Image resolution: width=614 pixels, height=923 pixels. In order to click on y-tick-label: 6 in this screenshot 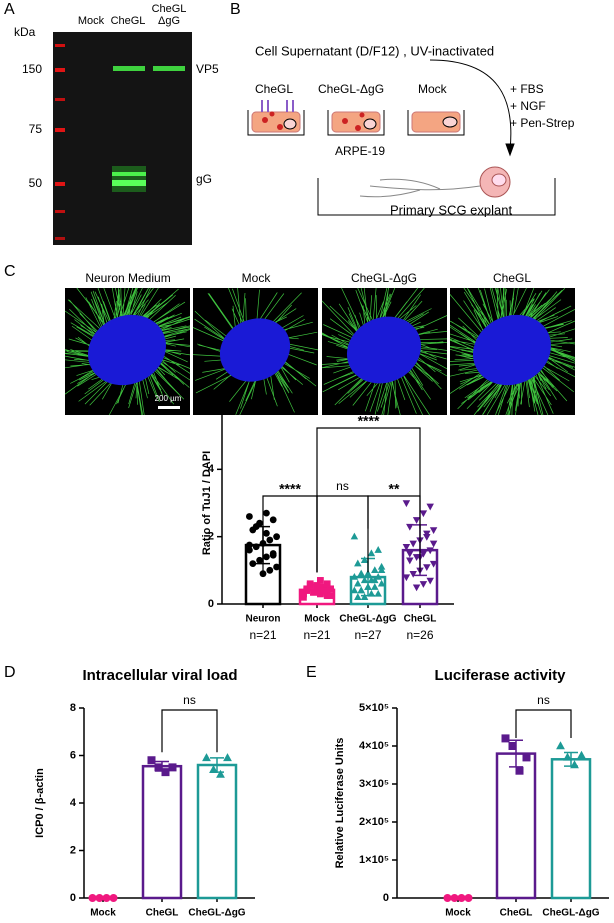, I will do `click(211, 402)`.